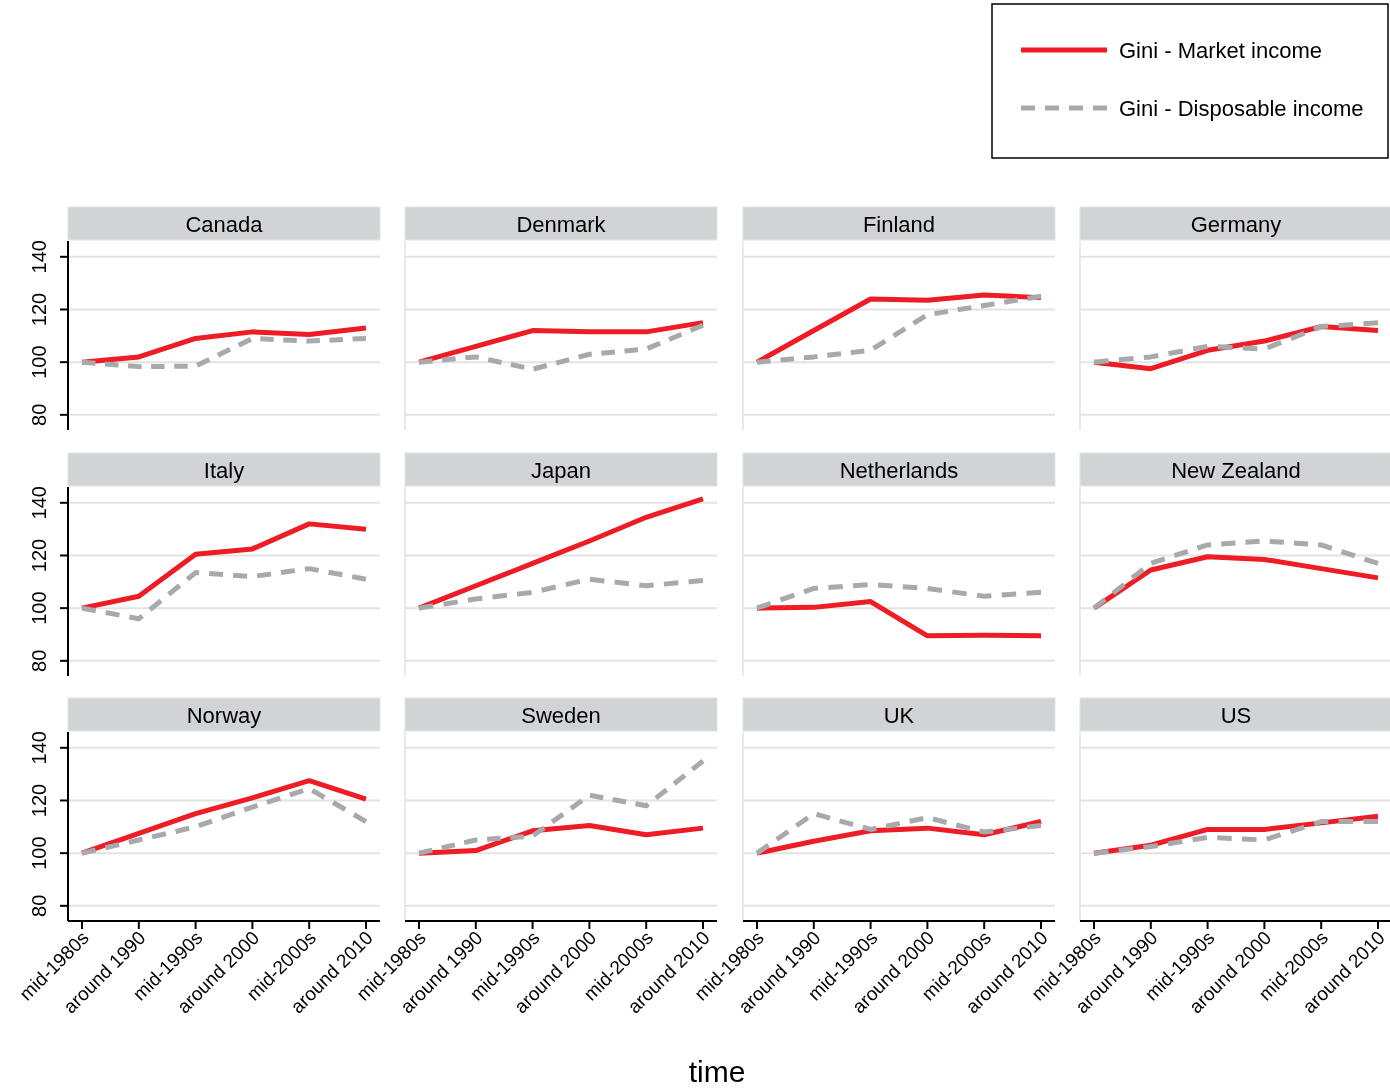 The image size is (1390, 1090). What do you see at coordinates (224, 470) in the screenshot?
I see `chart-title: Italy` at bounding box center [224, 470].